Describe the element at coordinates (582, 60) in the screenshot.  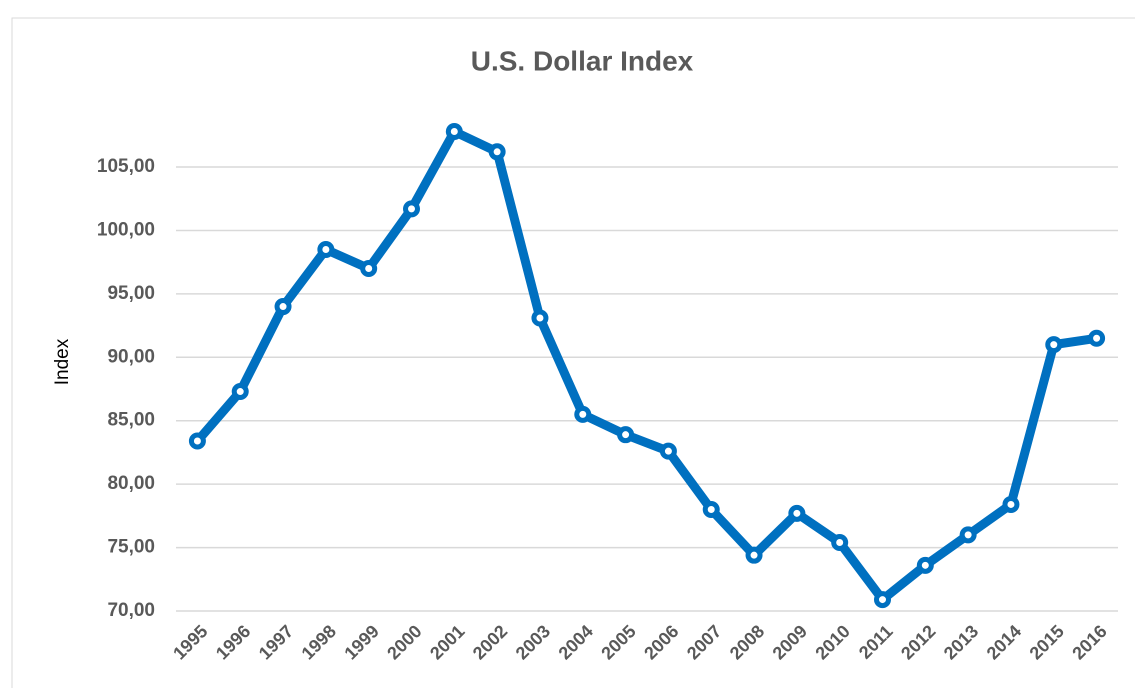
I see `chart-title: U.S. Dollar Index` at that location.